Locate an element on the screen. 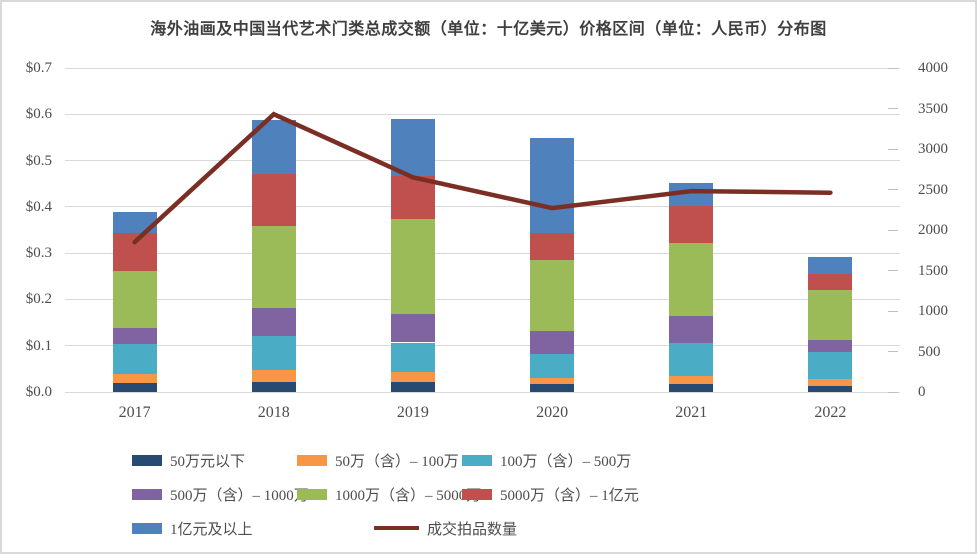 This screenshot has width=977, height=554. x-axis-label: 2017 is located at coordinates (134, 412).